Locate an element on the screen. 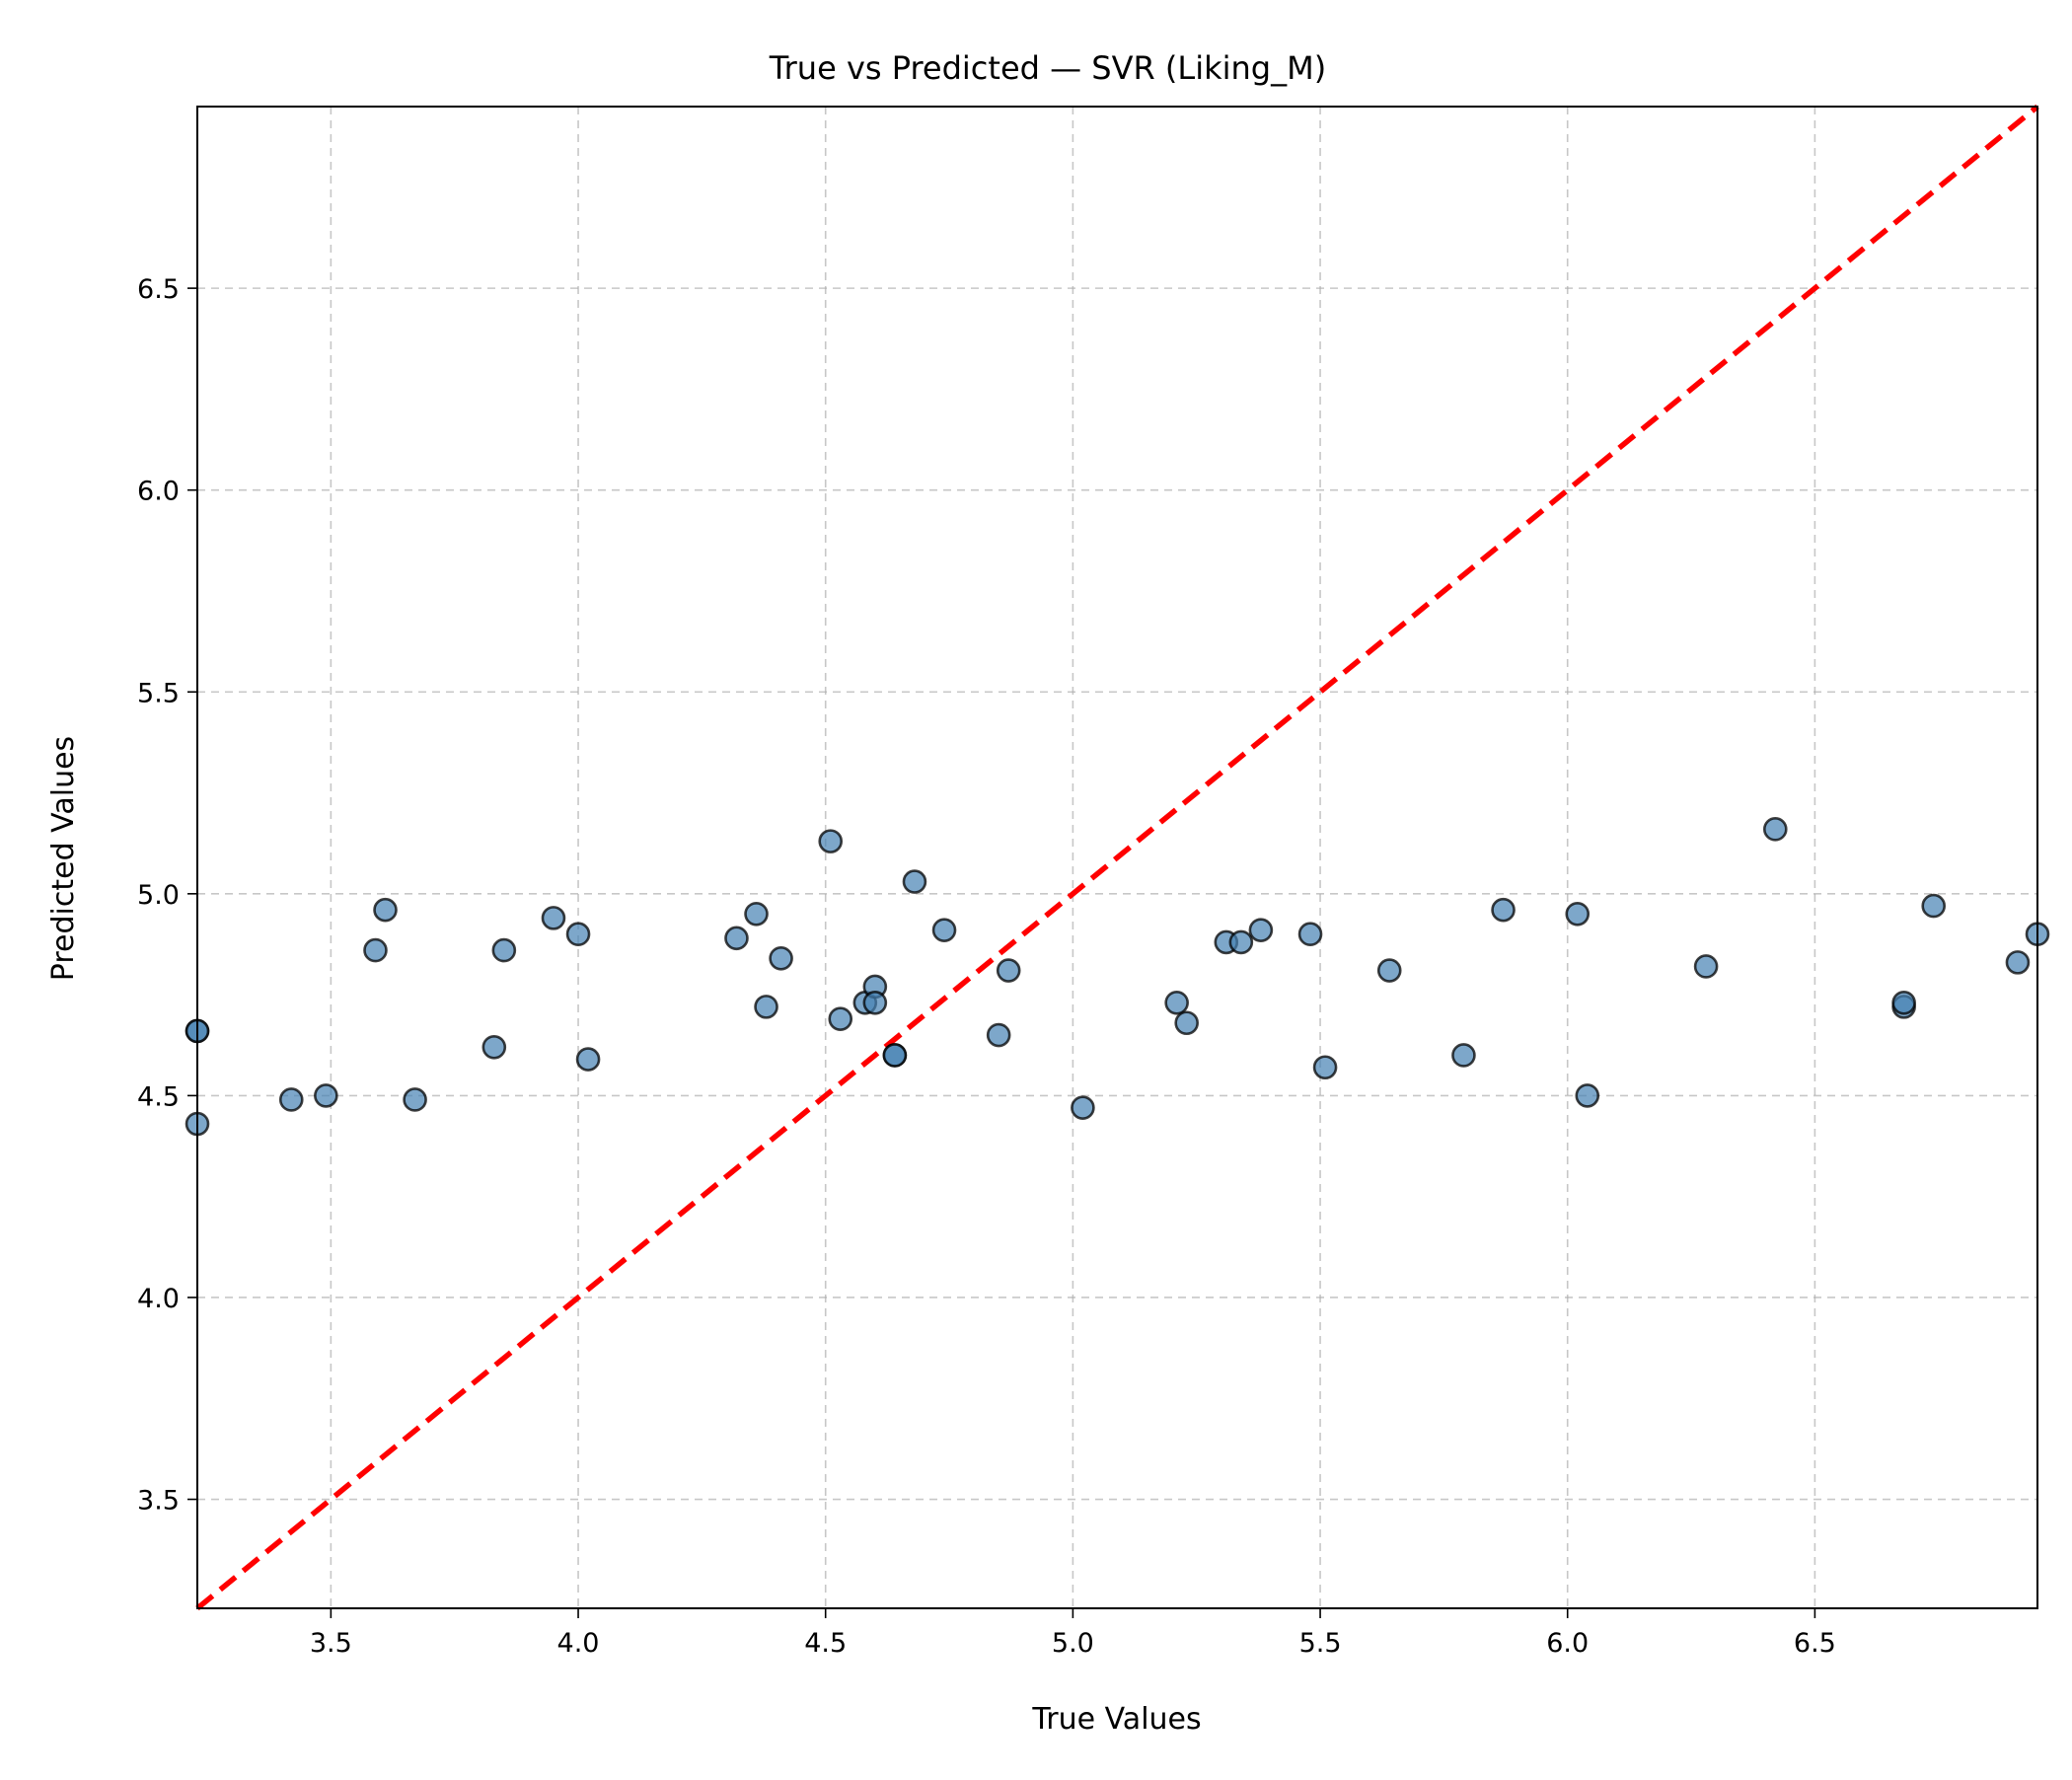 The height and width of the screenshot is (1780, 2072). y-tick-label: 5.5 is located at coordinates (158, 693).